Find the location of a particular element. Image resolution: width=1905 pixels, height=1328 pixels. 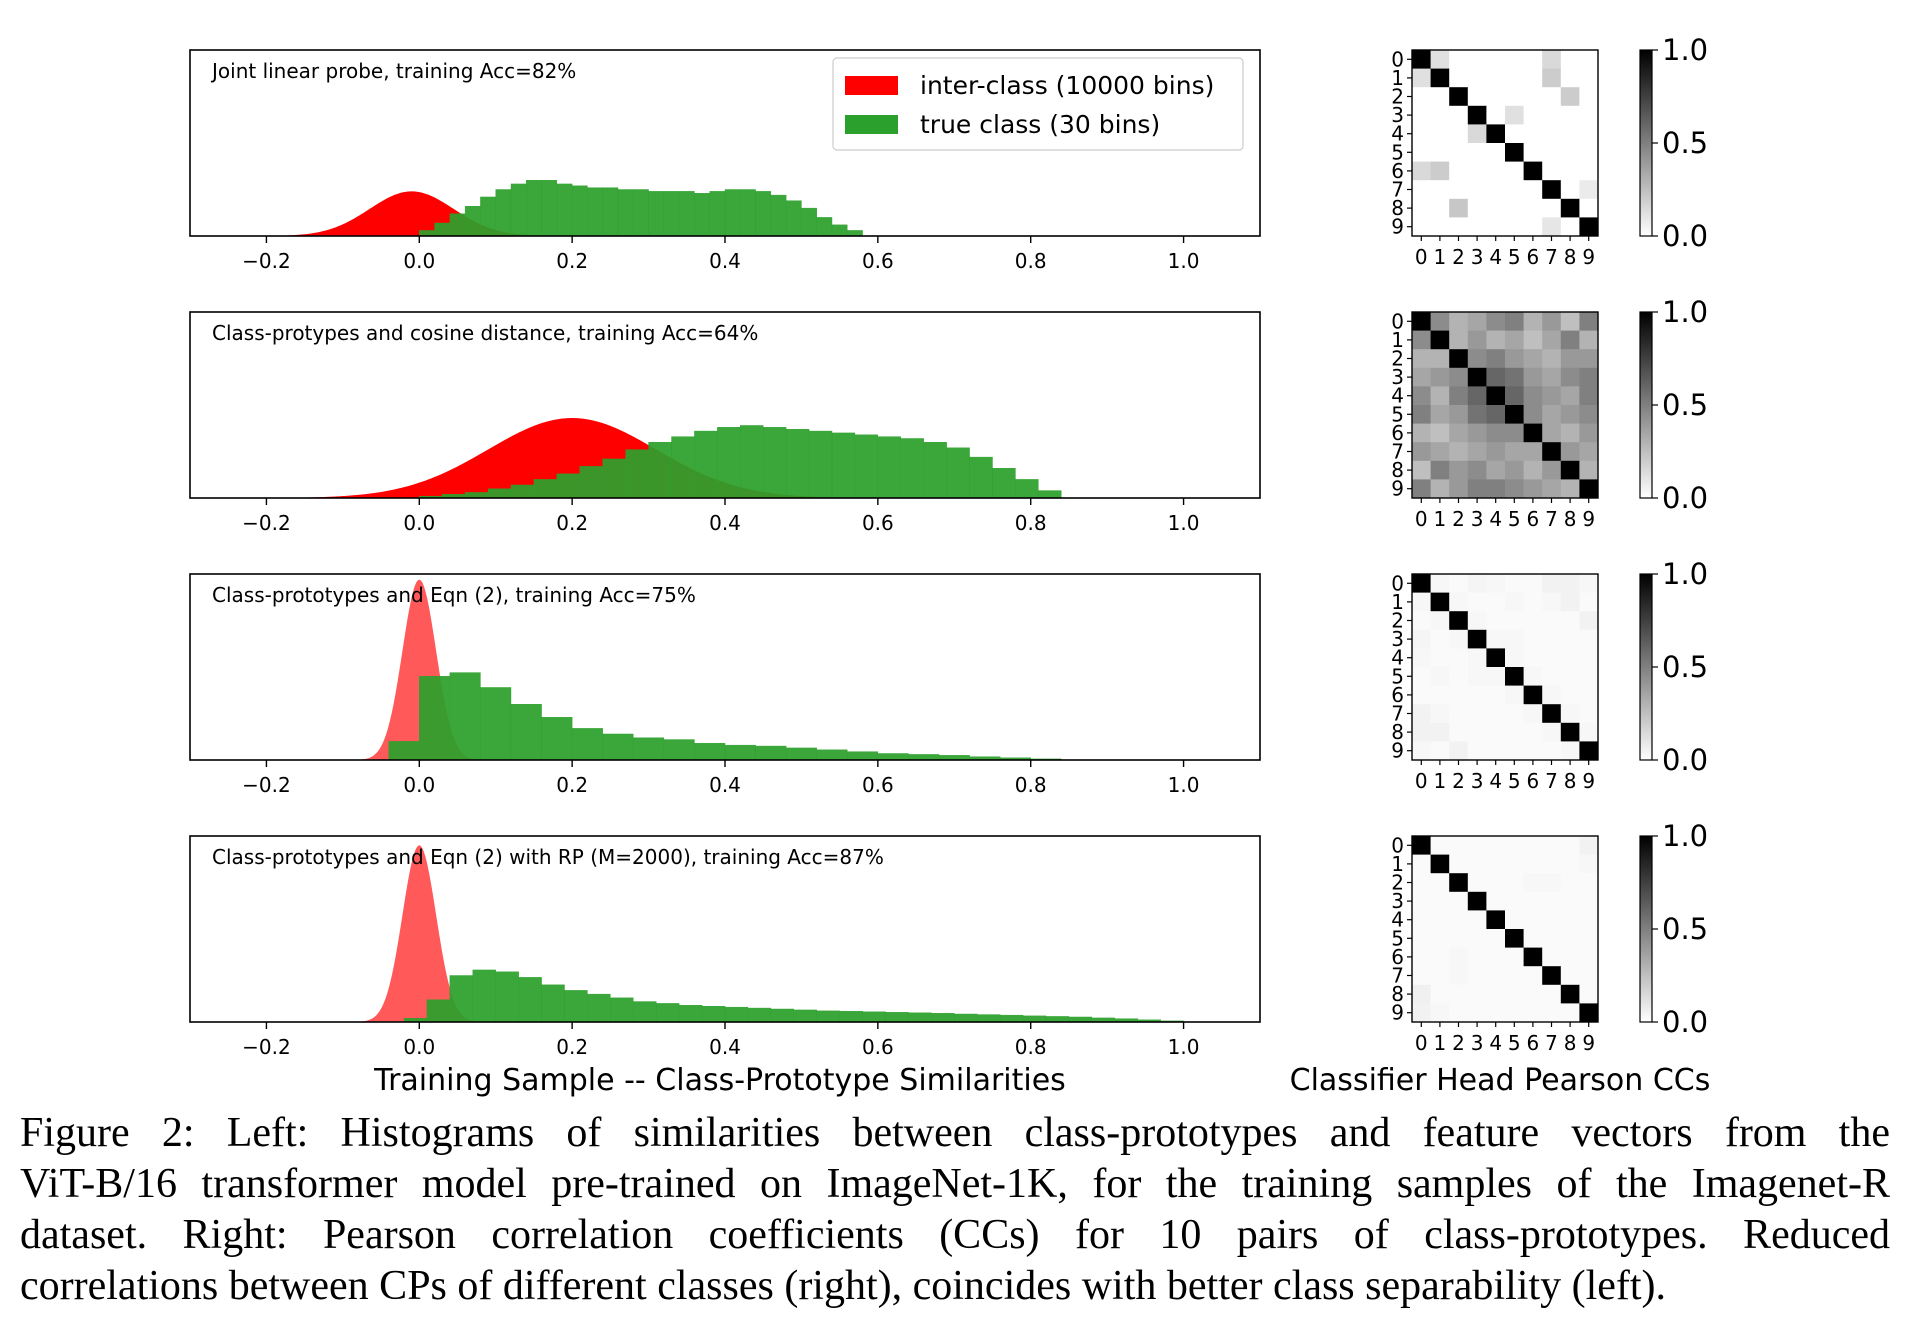

x-tick-label: 0.0 is located at coordinates (419, 261).